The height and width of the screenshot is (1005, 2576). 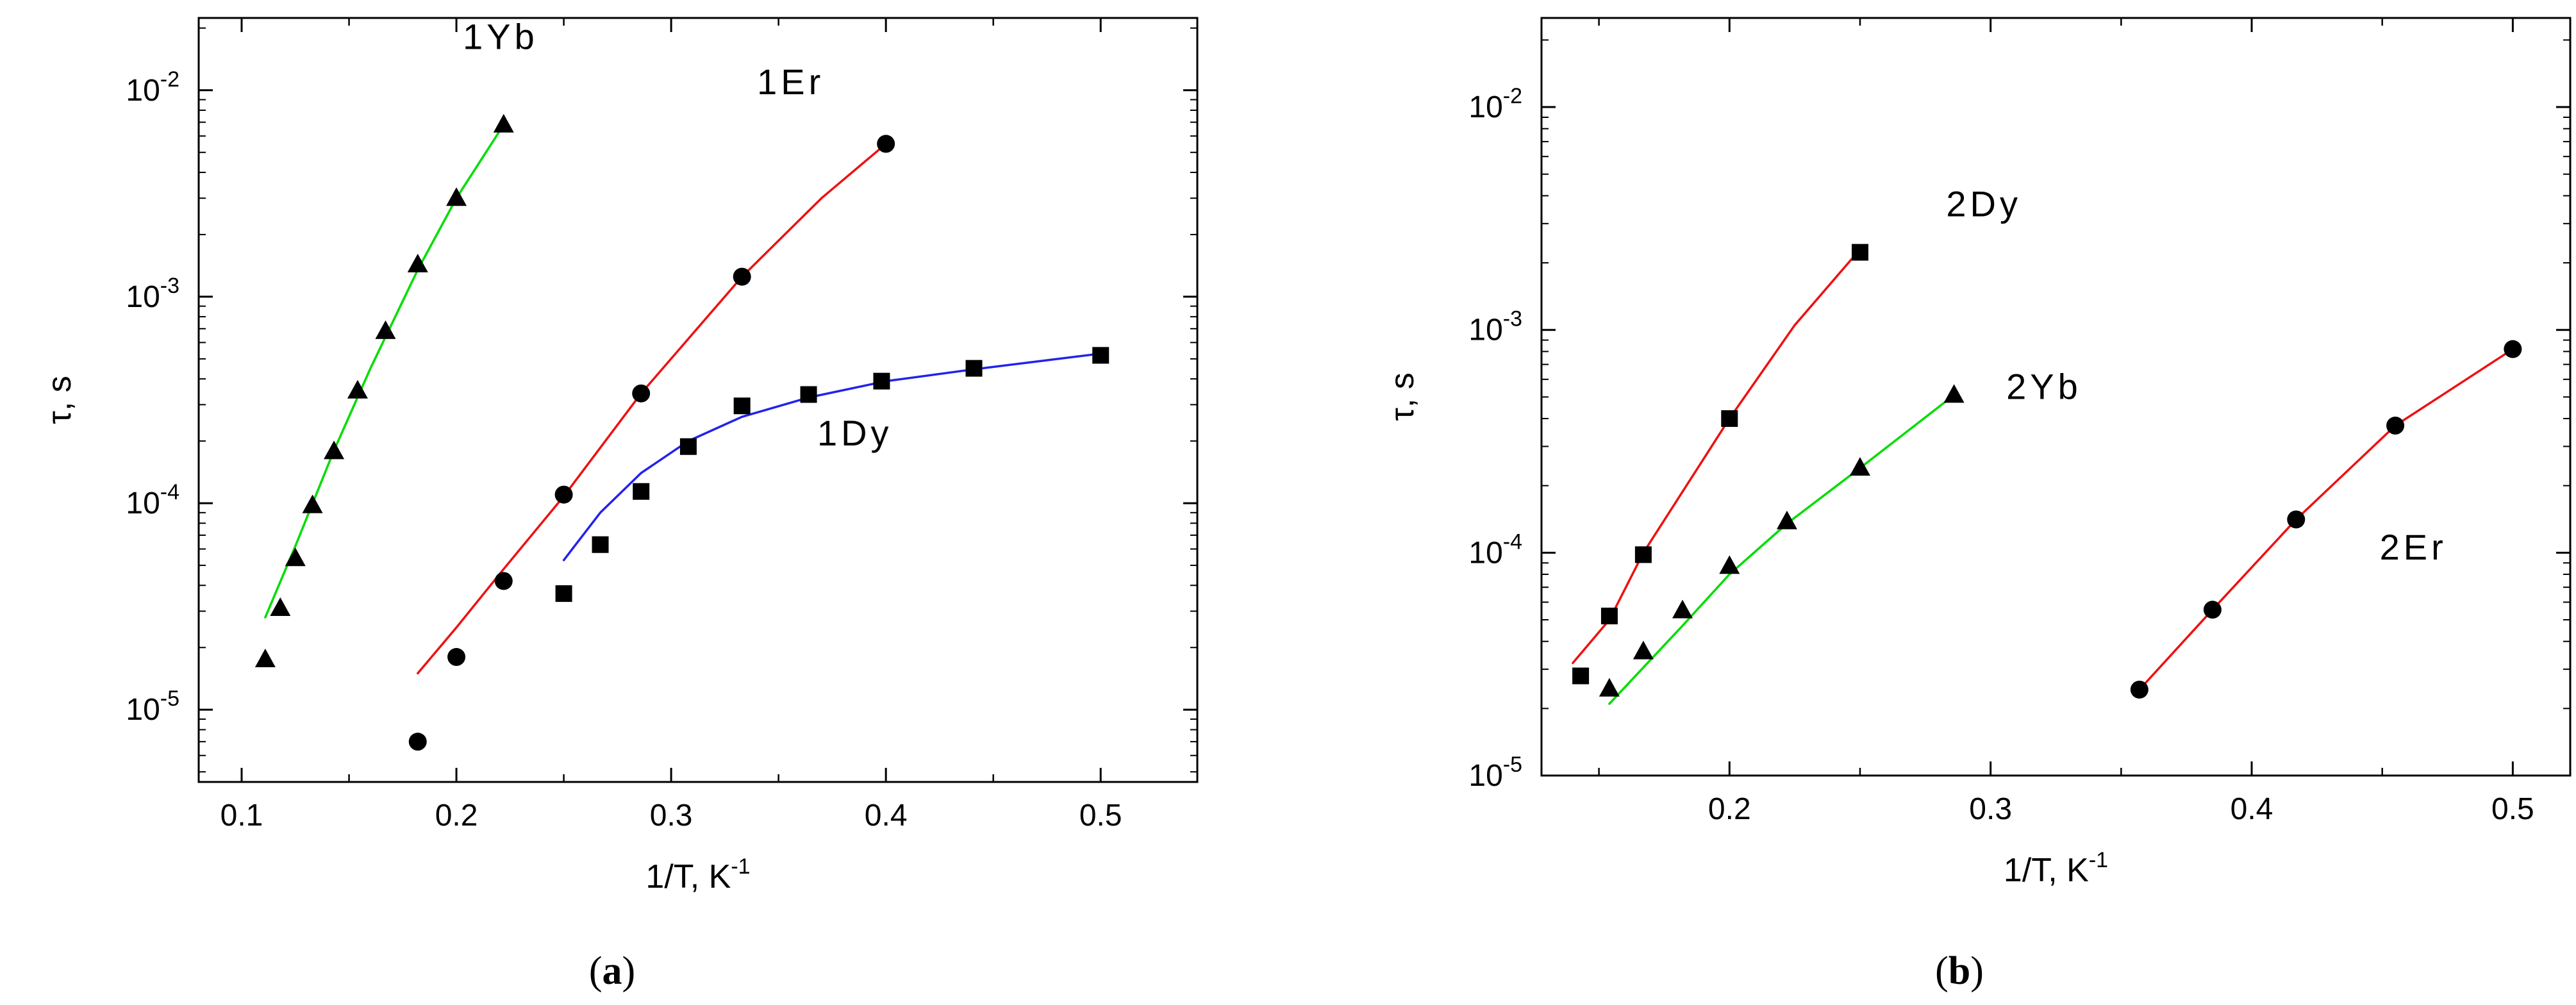 I want to click on fit-line-1Er, so click(x=652, y=409).